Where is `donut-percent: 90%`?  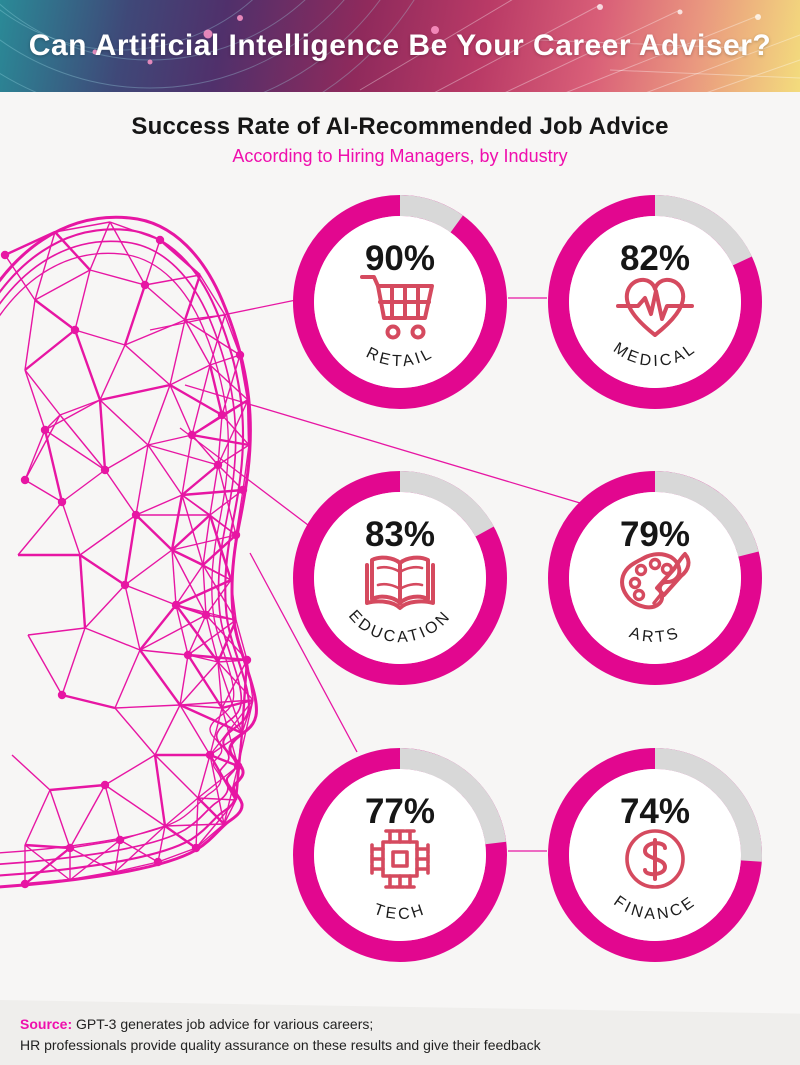
donut-percent: 90% is located at coordinates (400, 258).